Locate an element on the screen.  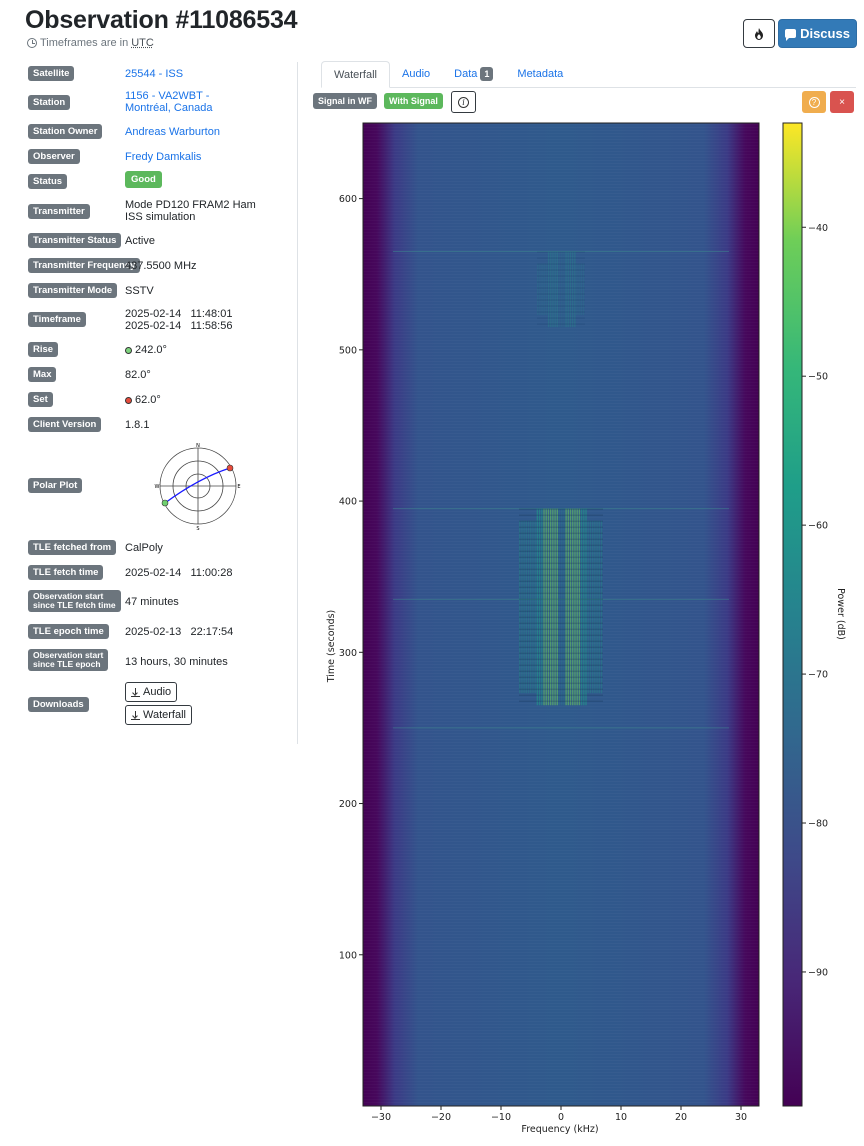
x-tick-label: 10 is located at coordinates (621, 1117).